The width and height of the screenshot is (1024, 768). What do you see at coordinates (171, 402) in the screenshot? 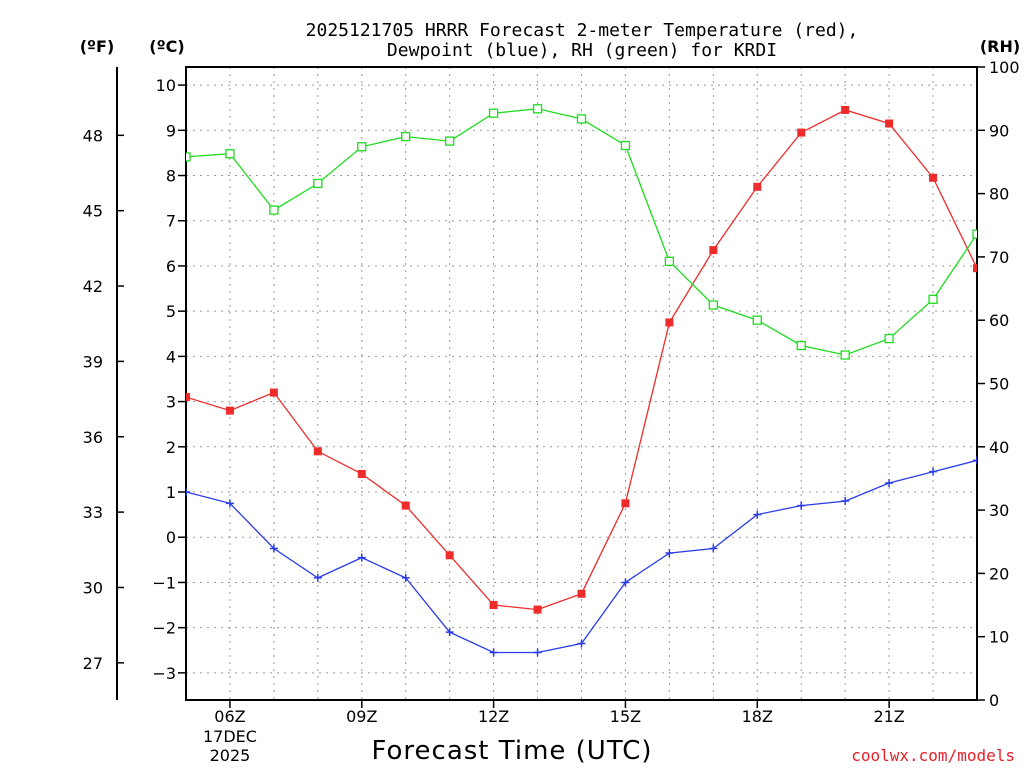
I see `celsius-tick-label: 3` at bounding box center [171, 402].